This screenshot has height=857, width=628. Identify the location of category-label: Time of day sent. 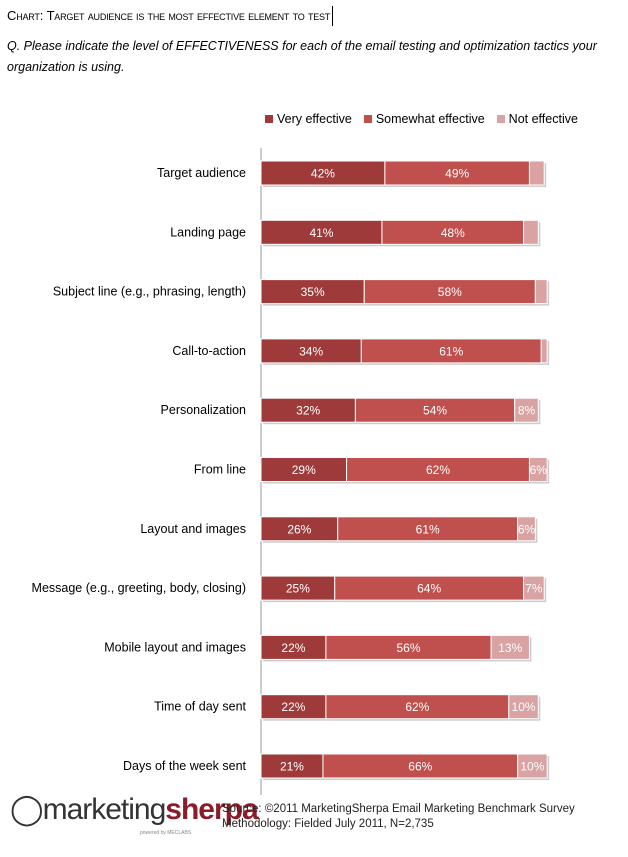
(200, 707).